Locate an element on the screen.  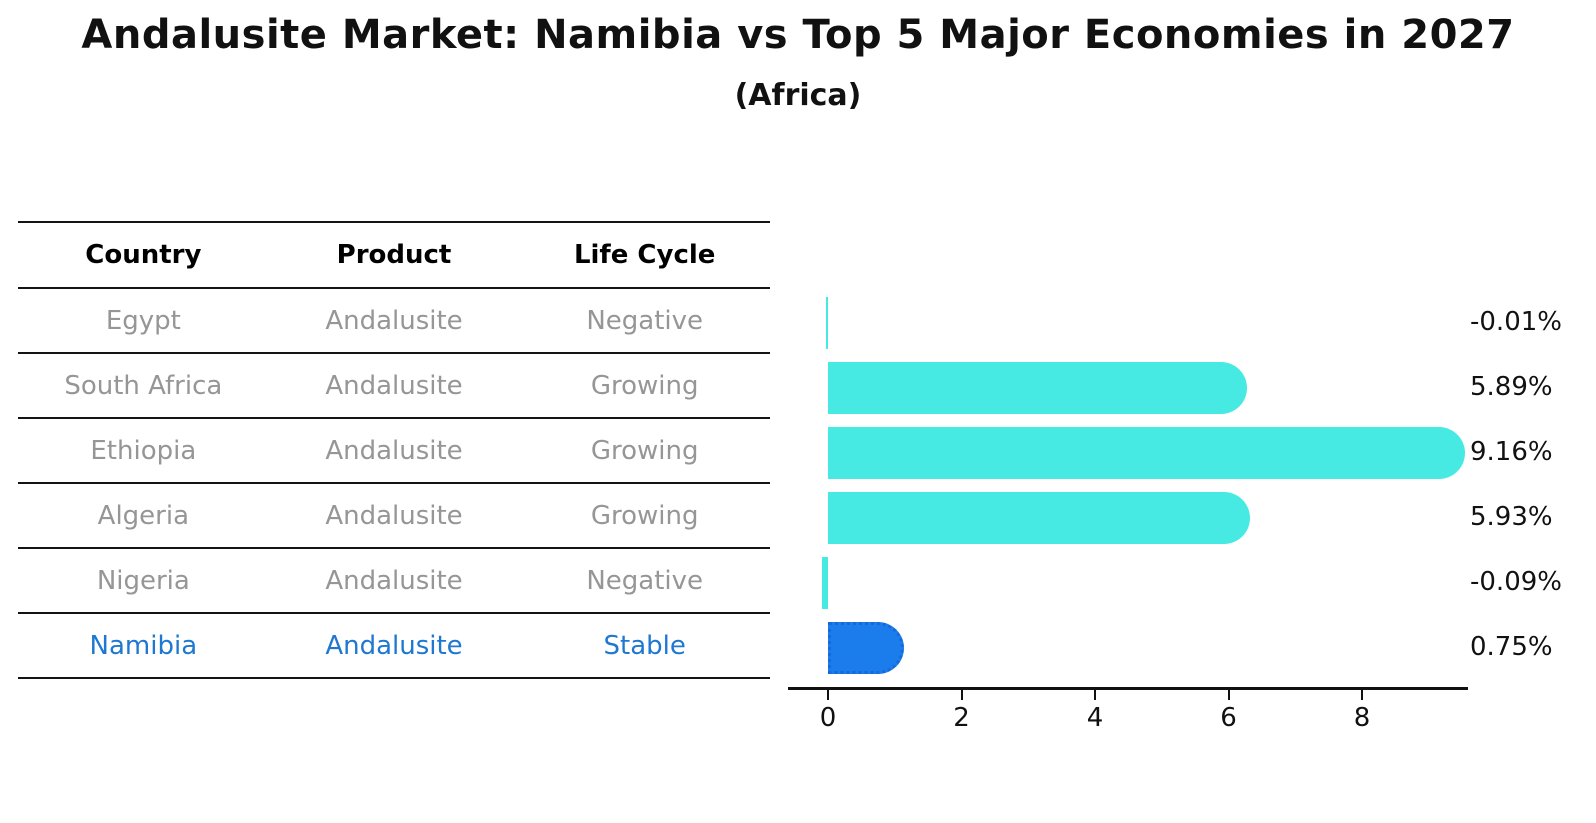
table-cell-life-cycle: Stable is located at coordinates (644, 645).